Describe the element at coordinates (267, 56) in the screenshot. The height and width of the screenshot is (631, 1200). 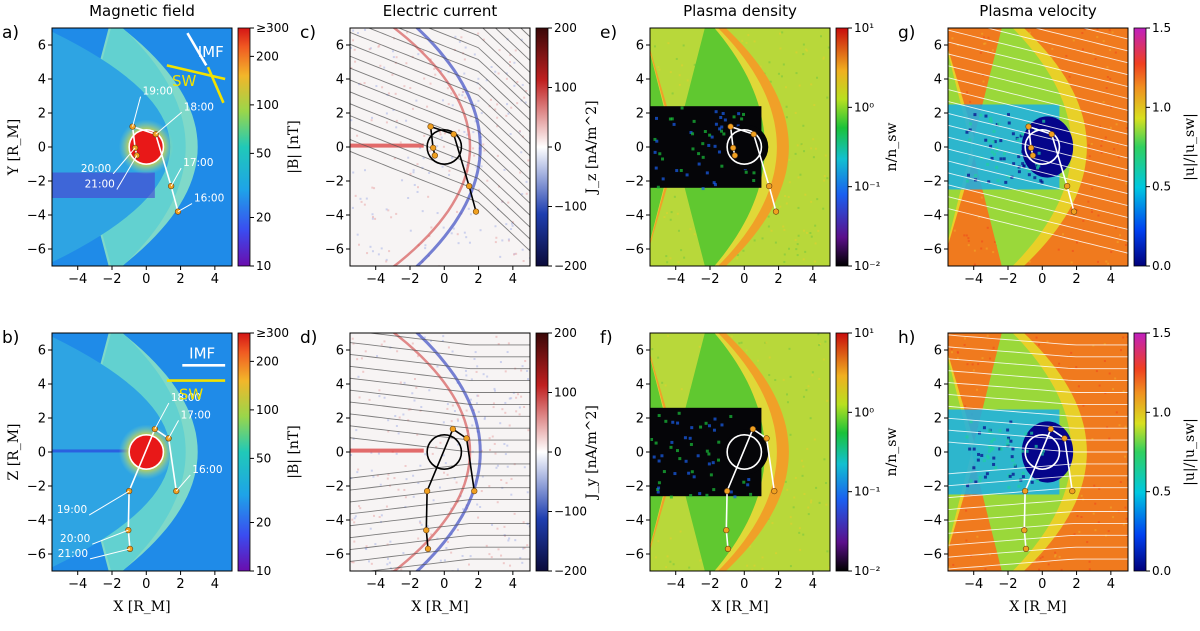
I see `colorbar-tick-label: 200` at that location.